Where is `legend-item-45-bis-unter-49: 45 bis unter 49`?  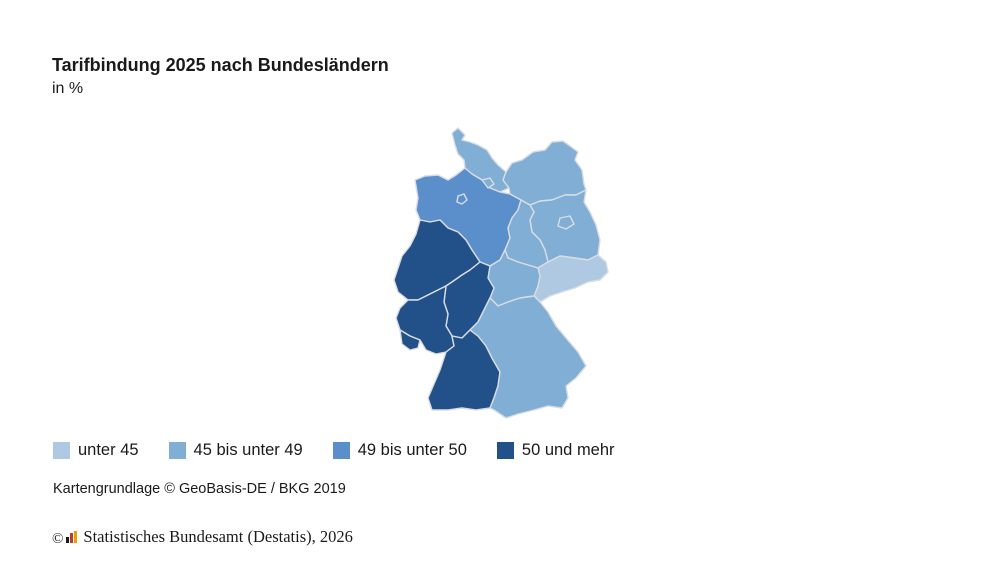
legend-item-45-bis-unter-49: 45 bis unter 49 is located at coordinates (235, 450).